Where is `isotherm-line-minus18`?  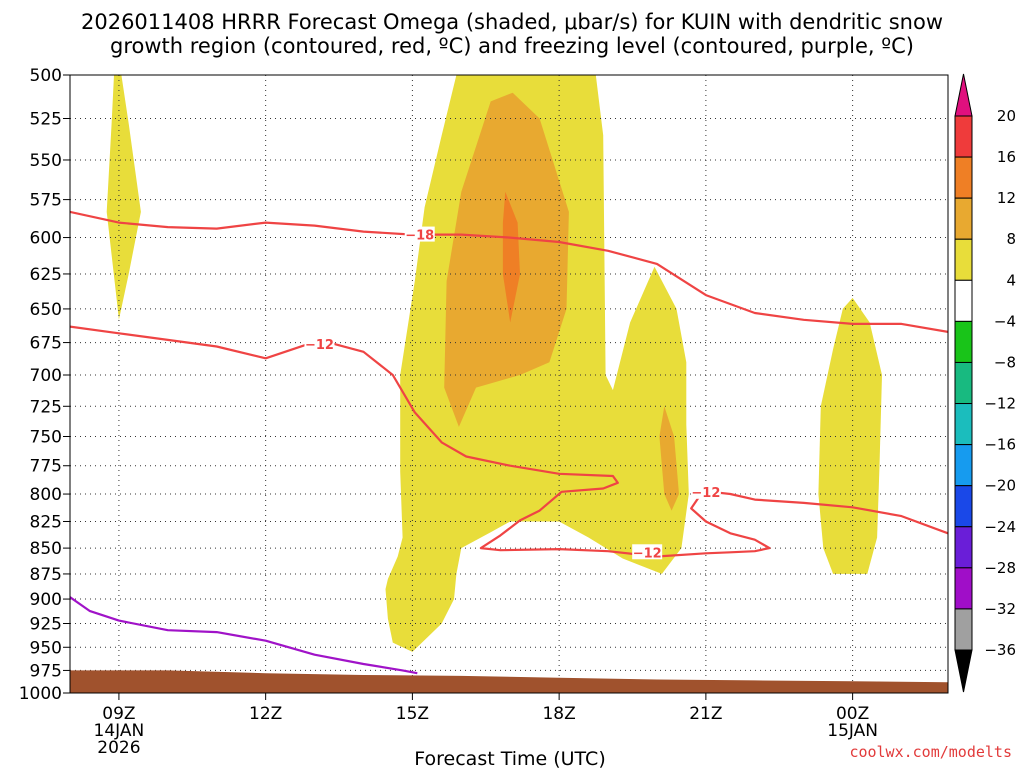 isotherm-line-minus18 is located at coordinates (509, 271).